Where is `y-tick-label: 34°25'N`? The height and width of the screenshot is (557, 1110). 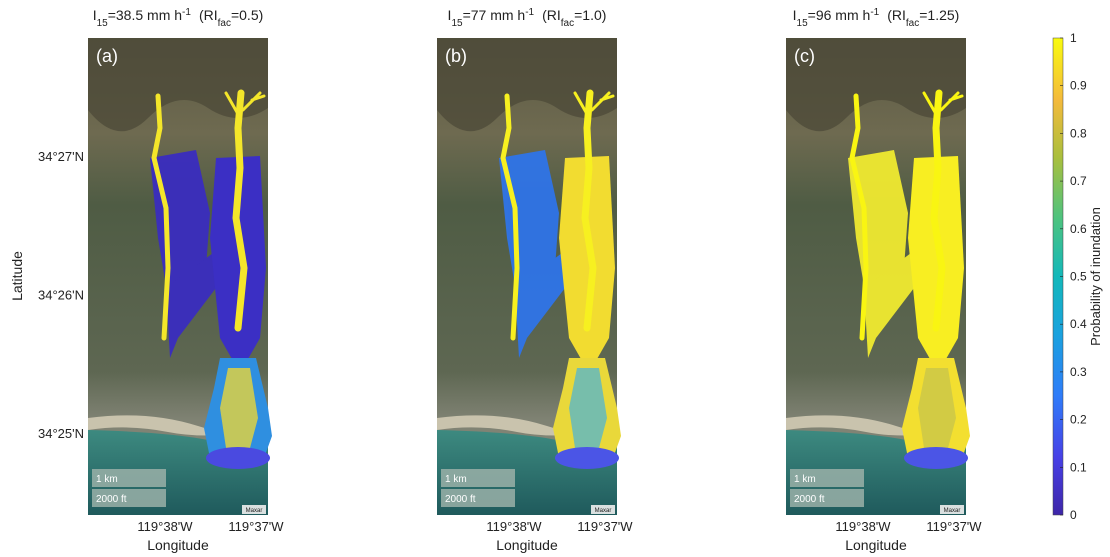 y-tick-label: 34°25'N is located at coordinates (61, 433).